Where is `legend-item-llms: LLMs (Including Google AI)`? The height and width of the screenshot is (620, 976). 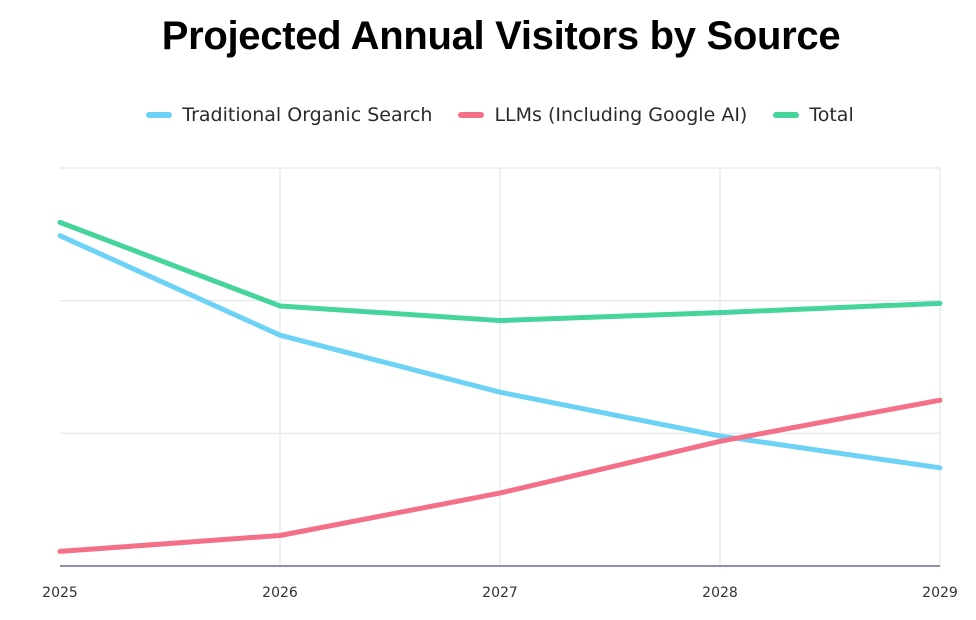
legend-item-llms: LLMs (Including Google AI) is located at coordinates (602, 115).